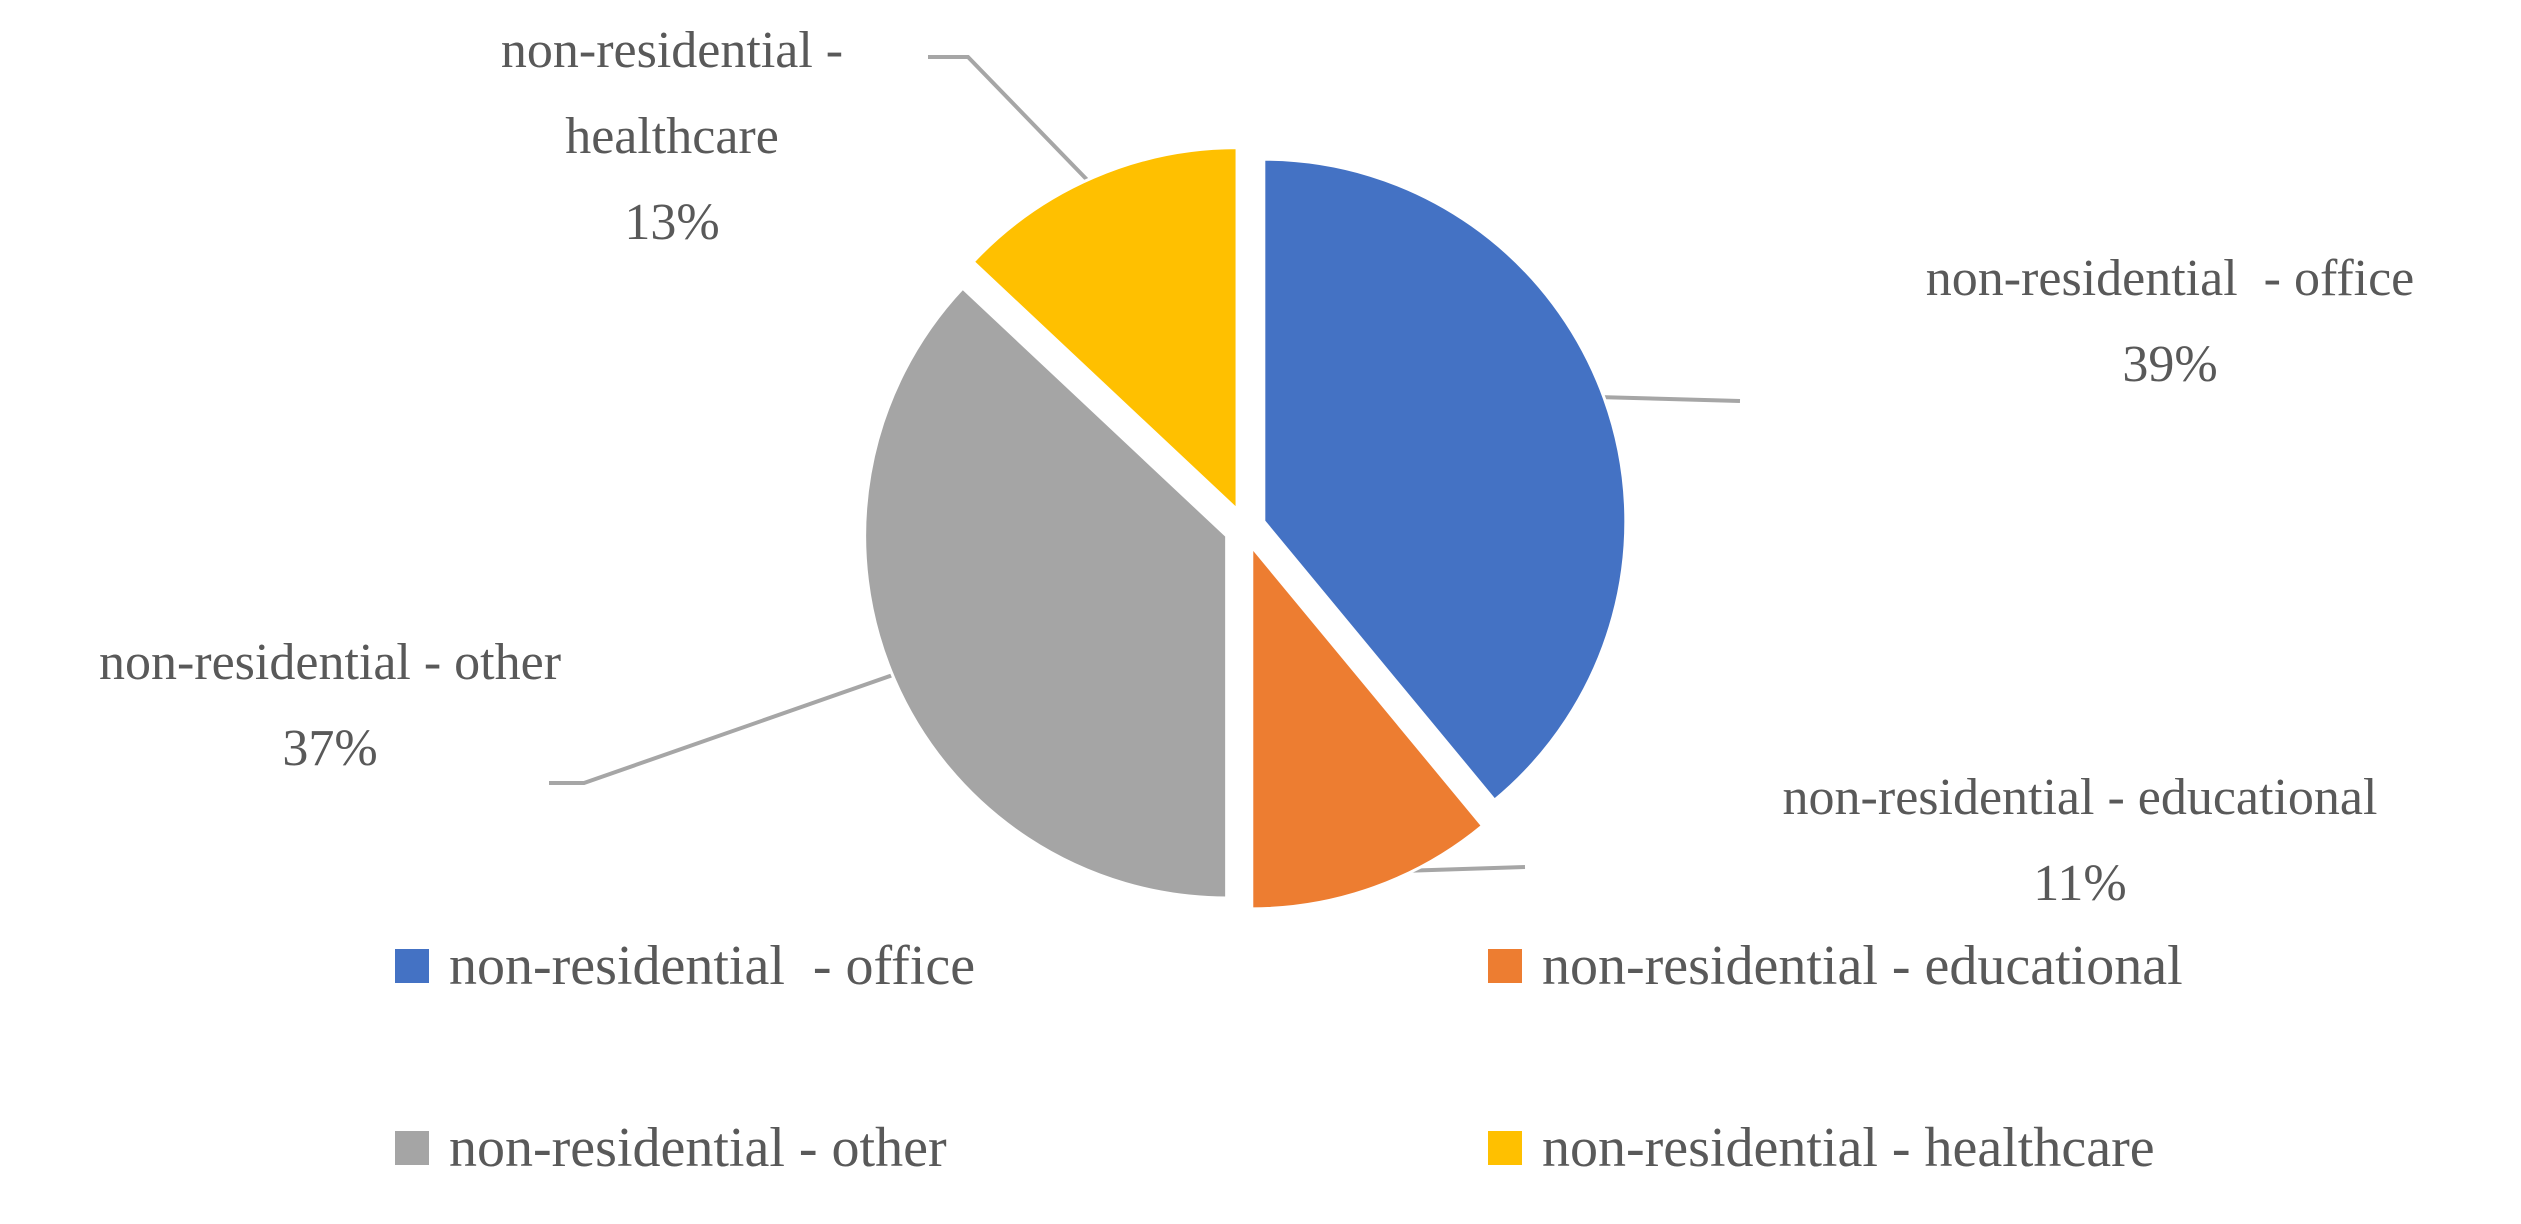 Image resolution: width=2521 pixels, height=1224 pixels. Describe the element at coordinates (330, 662) in the screenshot. I see `data-label-category: non-residential - other` at that location.